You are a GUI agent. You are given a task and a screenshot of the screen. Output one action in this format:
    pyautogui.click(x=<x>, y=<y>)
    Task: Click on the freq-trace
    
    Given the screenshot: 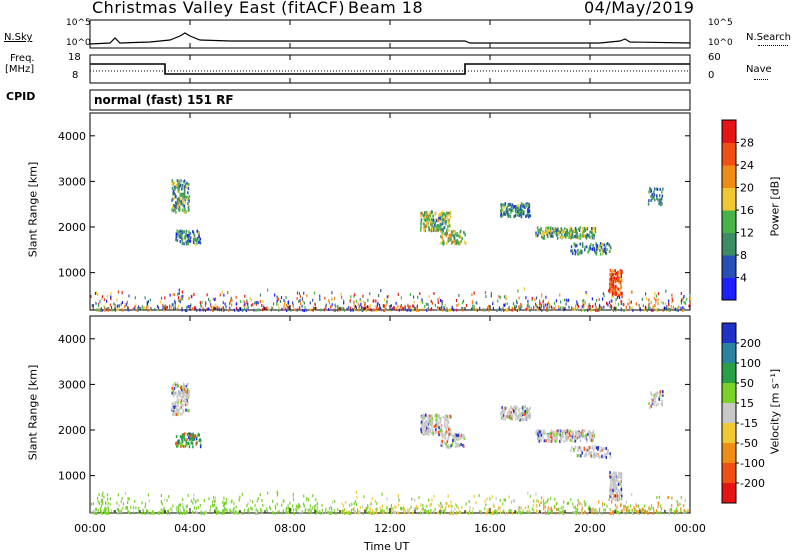 What is the action you would take?
    pyautogui.click(x=390, y=69)
    